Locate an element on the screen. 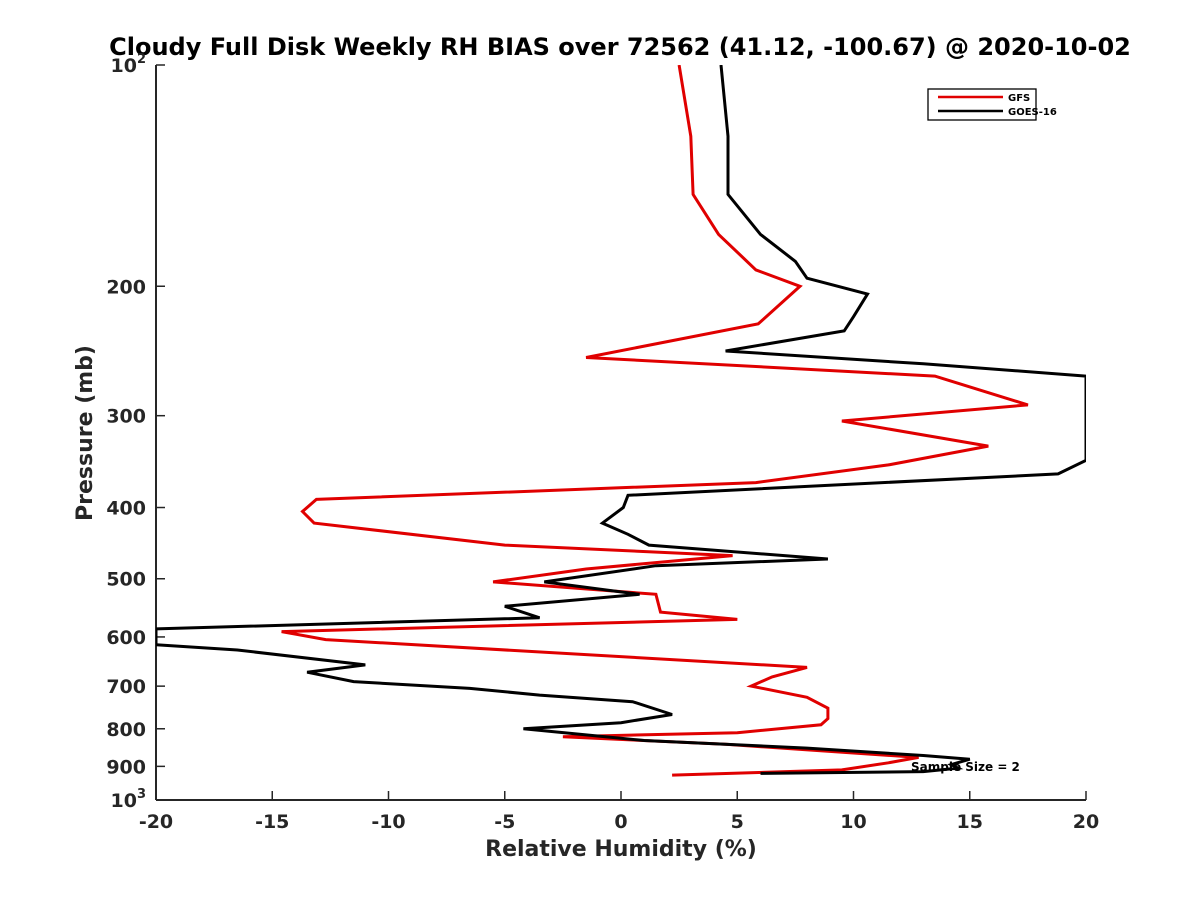  x-axis-label: Relative Humidity (%) is located at coordinates (621, 849).